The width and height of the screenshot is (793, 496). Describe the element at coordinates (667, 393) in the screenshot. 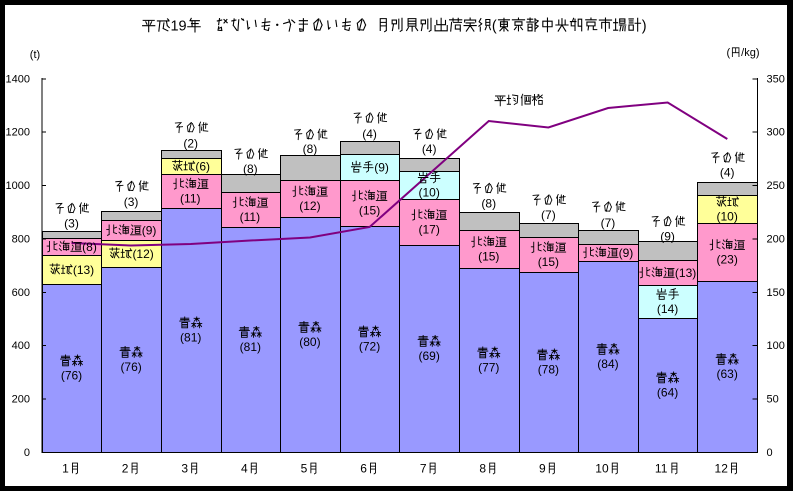

I see `svg-text: (64)` at that location.